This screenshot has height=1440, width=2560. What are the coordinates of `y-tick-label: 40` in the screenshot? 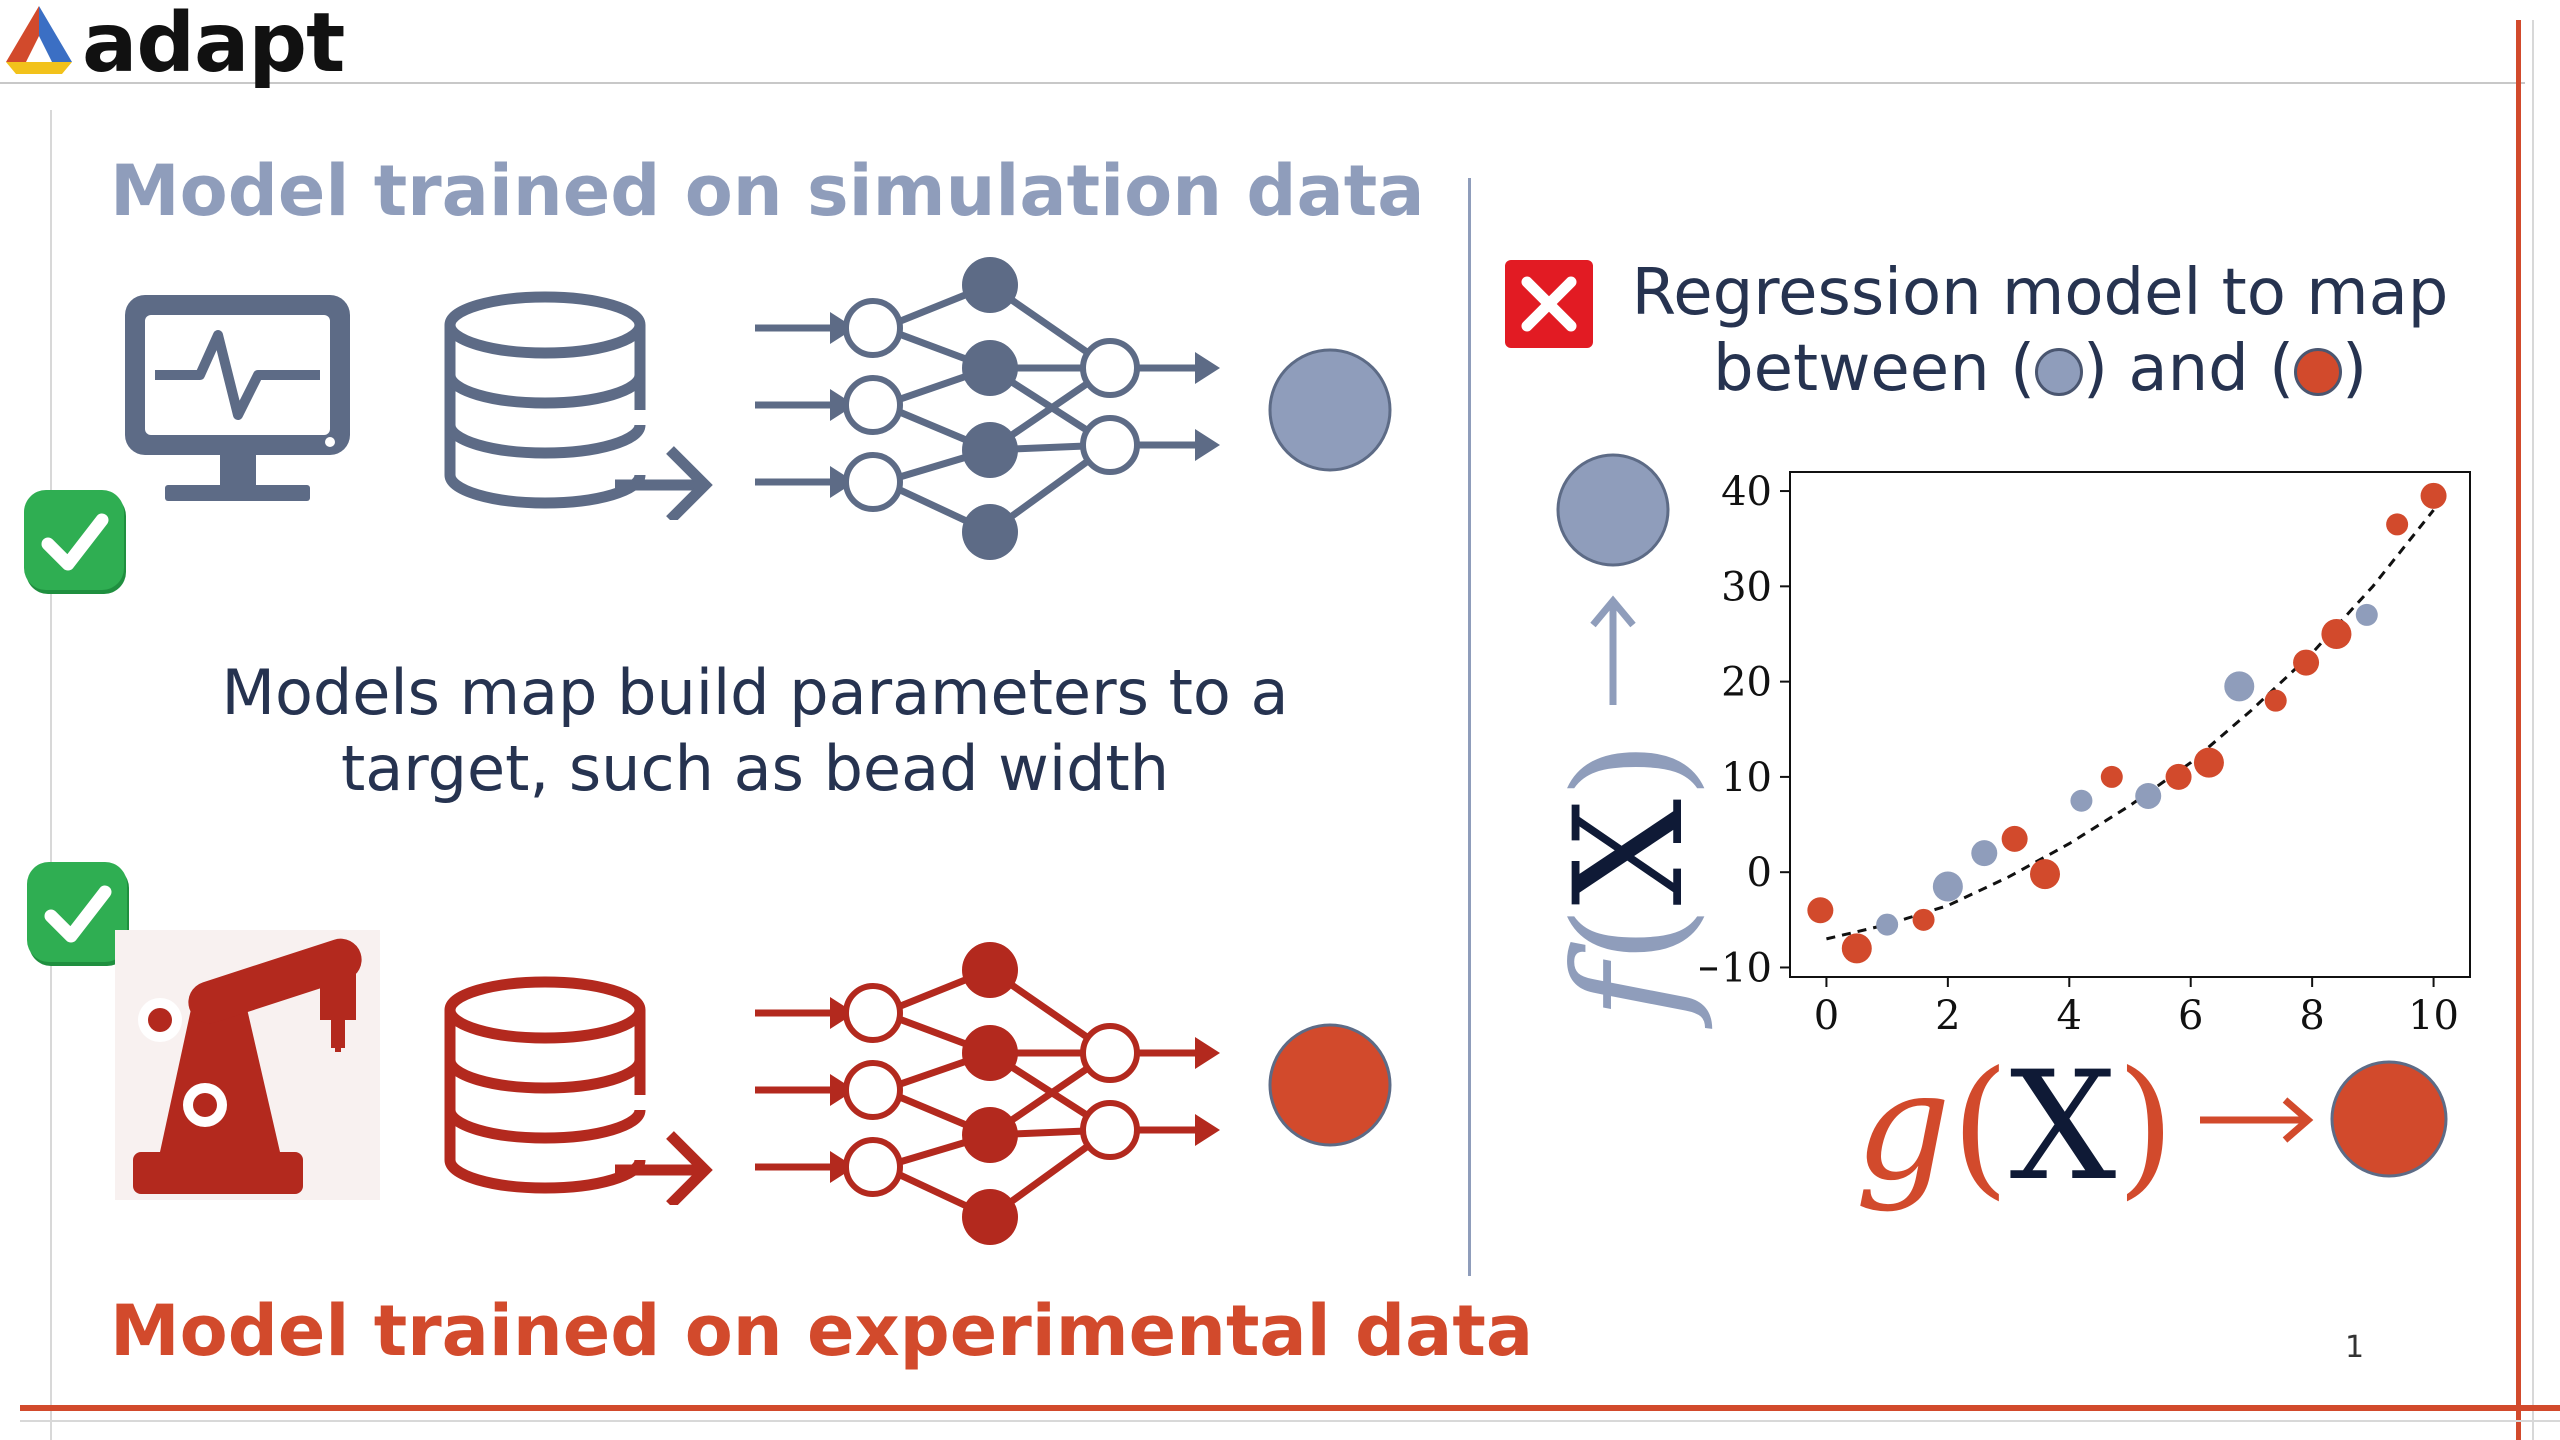 It's located at (1746, 492).